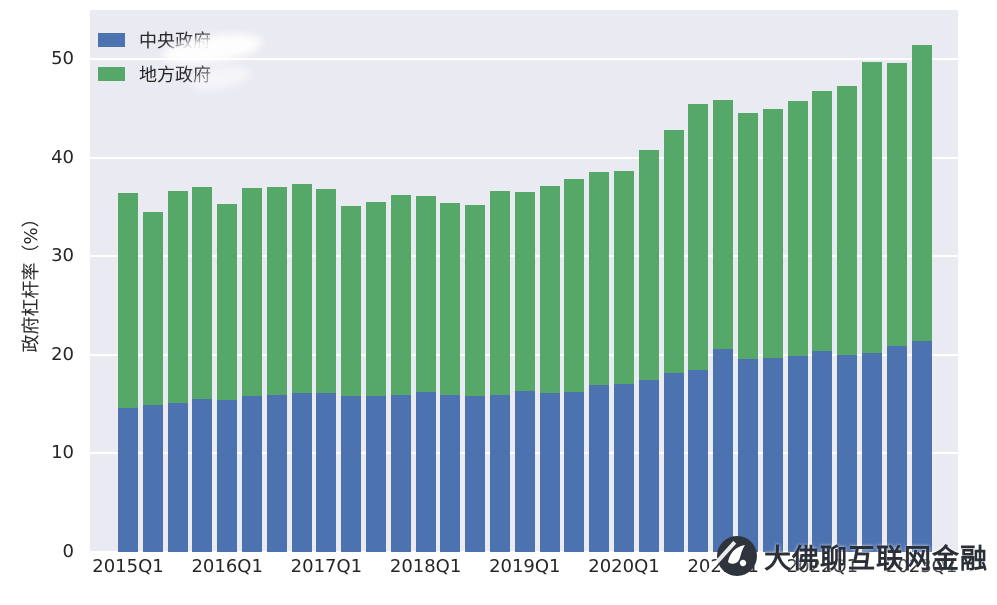 This screenshot has height=605, width=997. What do you see at coordinates (62, 453) in the screenshot?
I see `y-tick-label-10: 10` at bounding box center [62, 453].